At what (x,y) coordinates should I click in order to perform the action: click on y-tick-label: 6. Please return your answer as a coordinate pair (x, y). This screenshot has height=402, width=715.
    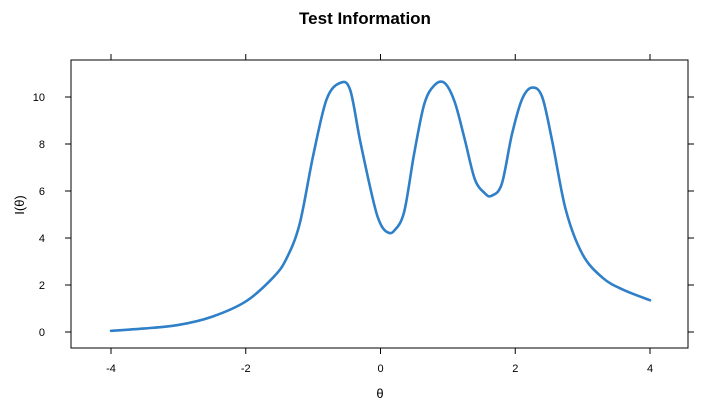
    Looking at the image, I should click on (42, 192).